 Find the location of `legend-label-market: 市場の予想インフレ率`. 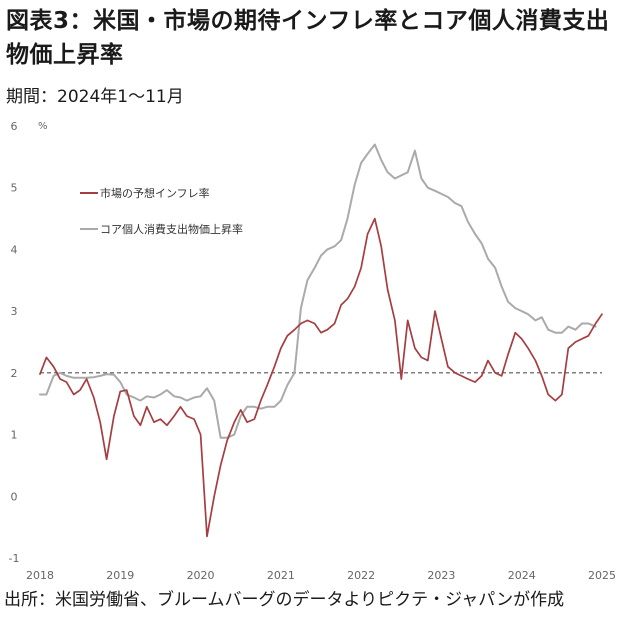

legend-label-market: 市場の予想インフレ率 is located at coordinates (155, 193).